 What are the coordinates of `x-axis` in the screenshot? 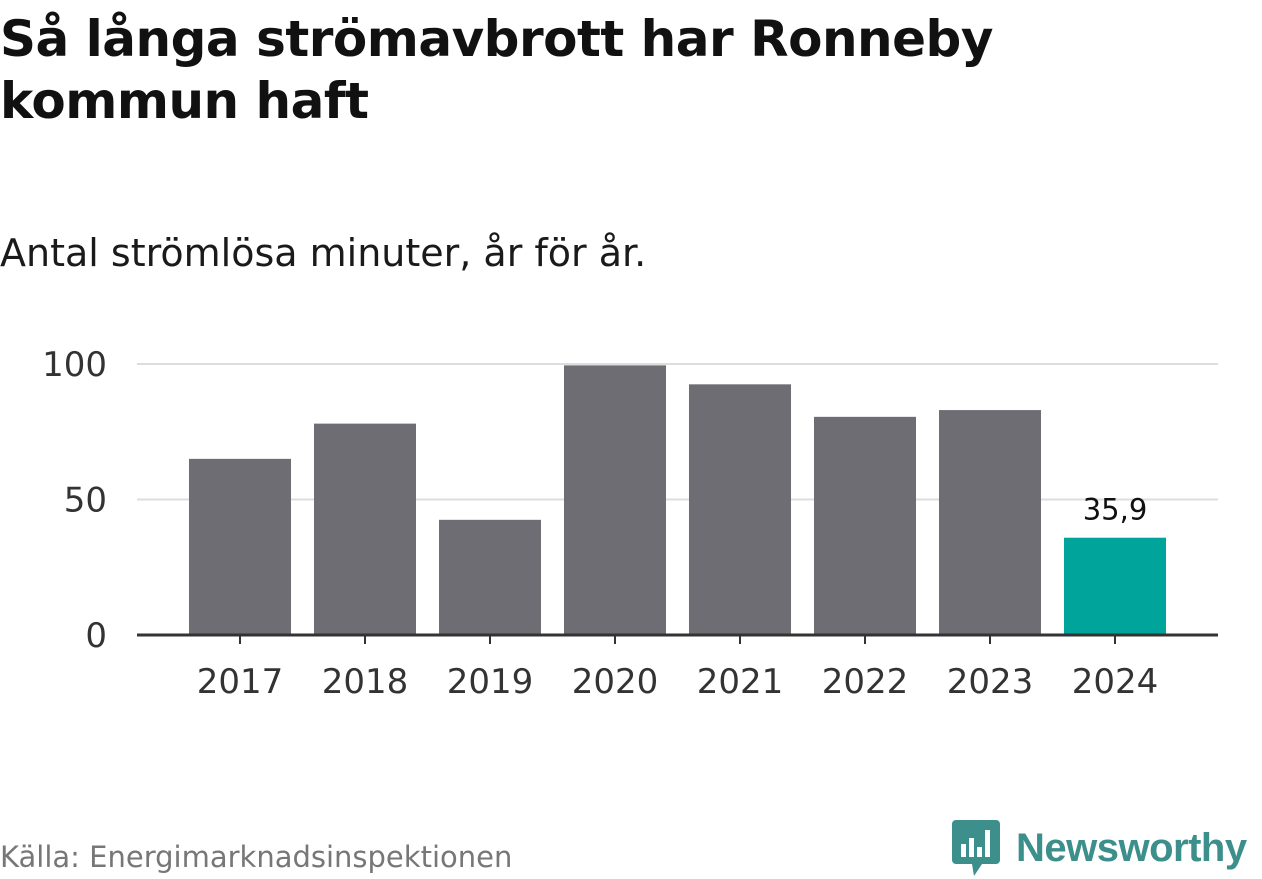 It's located at (677, 638).